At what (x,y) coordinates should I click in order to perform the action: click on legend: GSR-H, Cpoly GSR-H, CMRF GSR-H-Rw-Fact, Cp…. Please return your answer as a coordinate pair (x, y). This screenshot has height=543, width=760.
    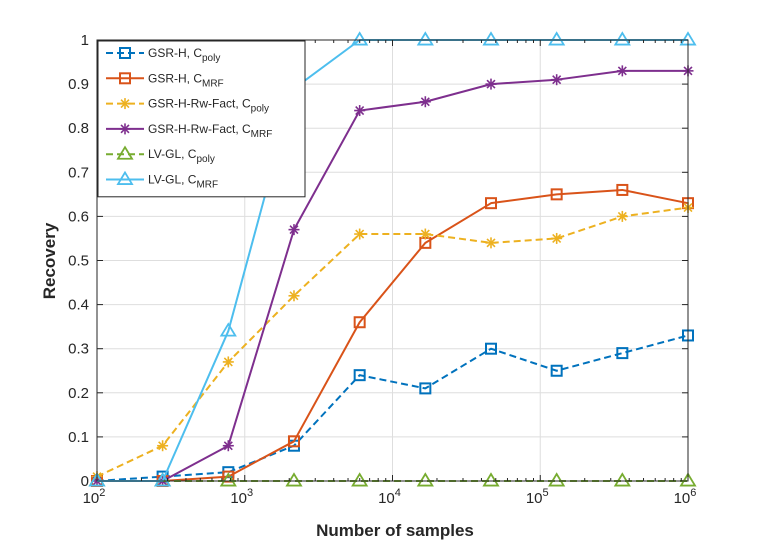
    Looking at the image, I should click on (201, 119).